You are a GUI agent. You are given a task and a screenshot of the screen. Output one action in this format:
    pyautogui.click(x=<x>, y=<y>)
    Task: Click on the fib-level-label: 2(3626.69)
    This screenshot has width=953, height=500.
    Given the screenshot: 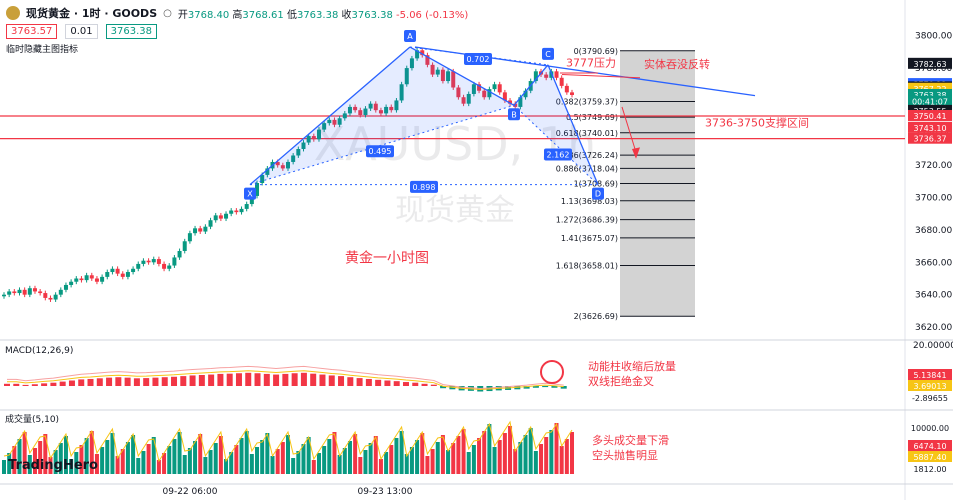 What is the action you would take?
    pyautogui.click(x=596, y=316)
    